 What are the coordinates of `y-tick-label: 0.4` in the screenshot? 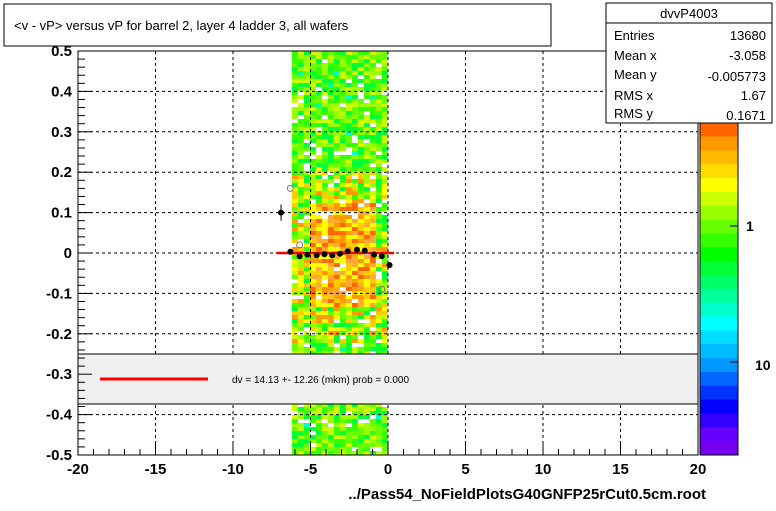 It's located at (62, 91).